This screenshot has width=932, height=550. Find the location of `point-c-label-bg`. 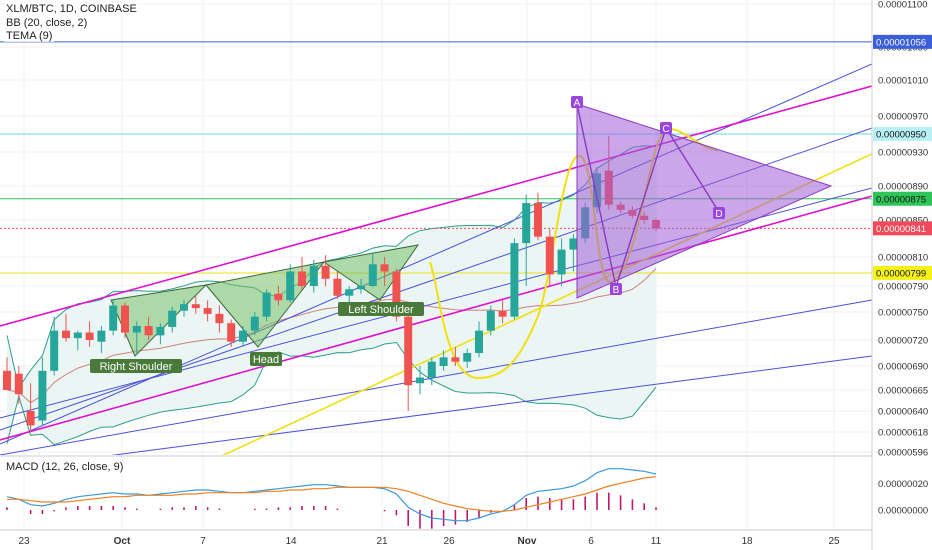

point-c-label-bg is located at coordinates (666, 128).